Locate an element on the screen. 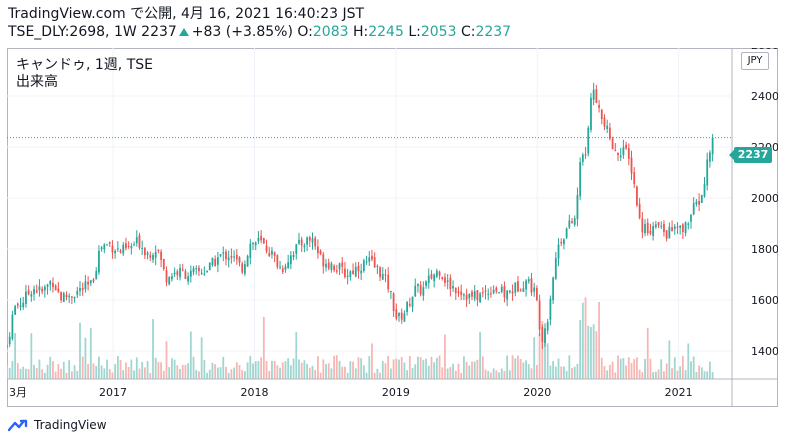  open-value: 2083 is located at coordinates (330, 32).